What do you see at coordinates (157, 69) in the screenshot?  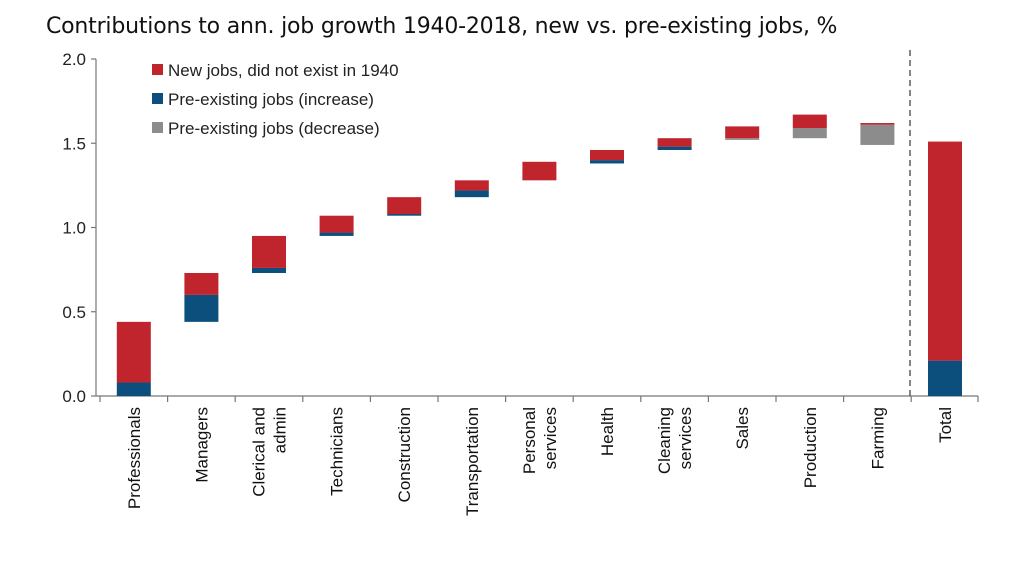 I see `legend-swatch-new-jobs-did-not-exist-in-1940` at bounding box center [157, 69].